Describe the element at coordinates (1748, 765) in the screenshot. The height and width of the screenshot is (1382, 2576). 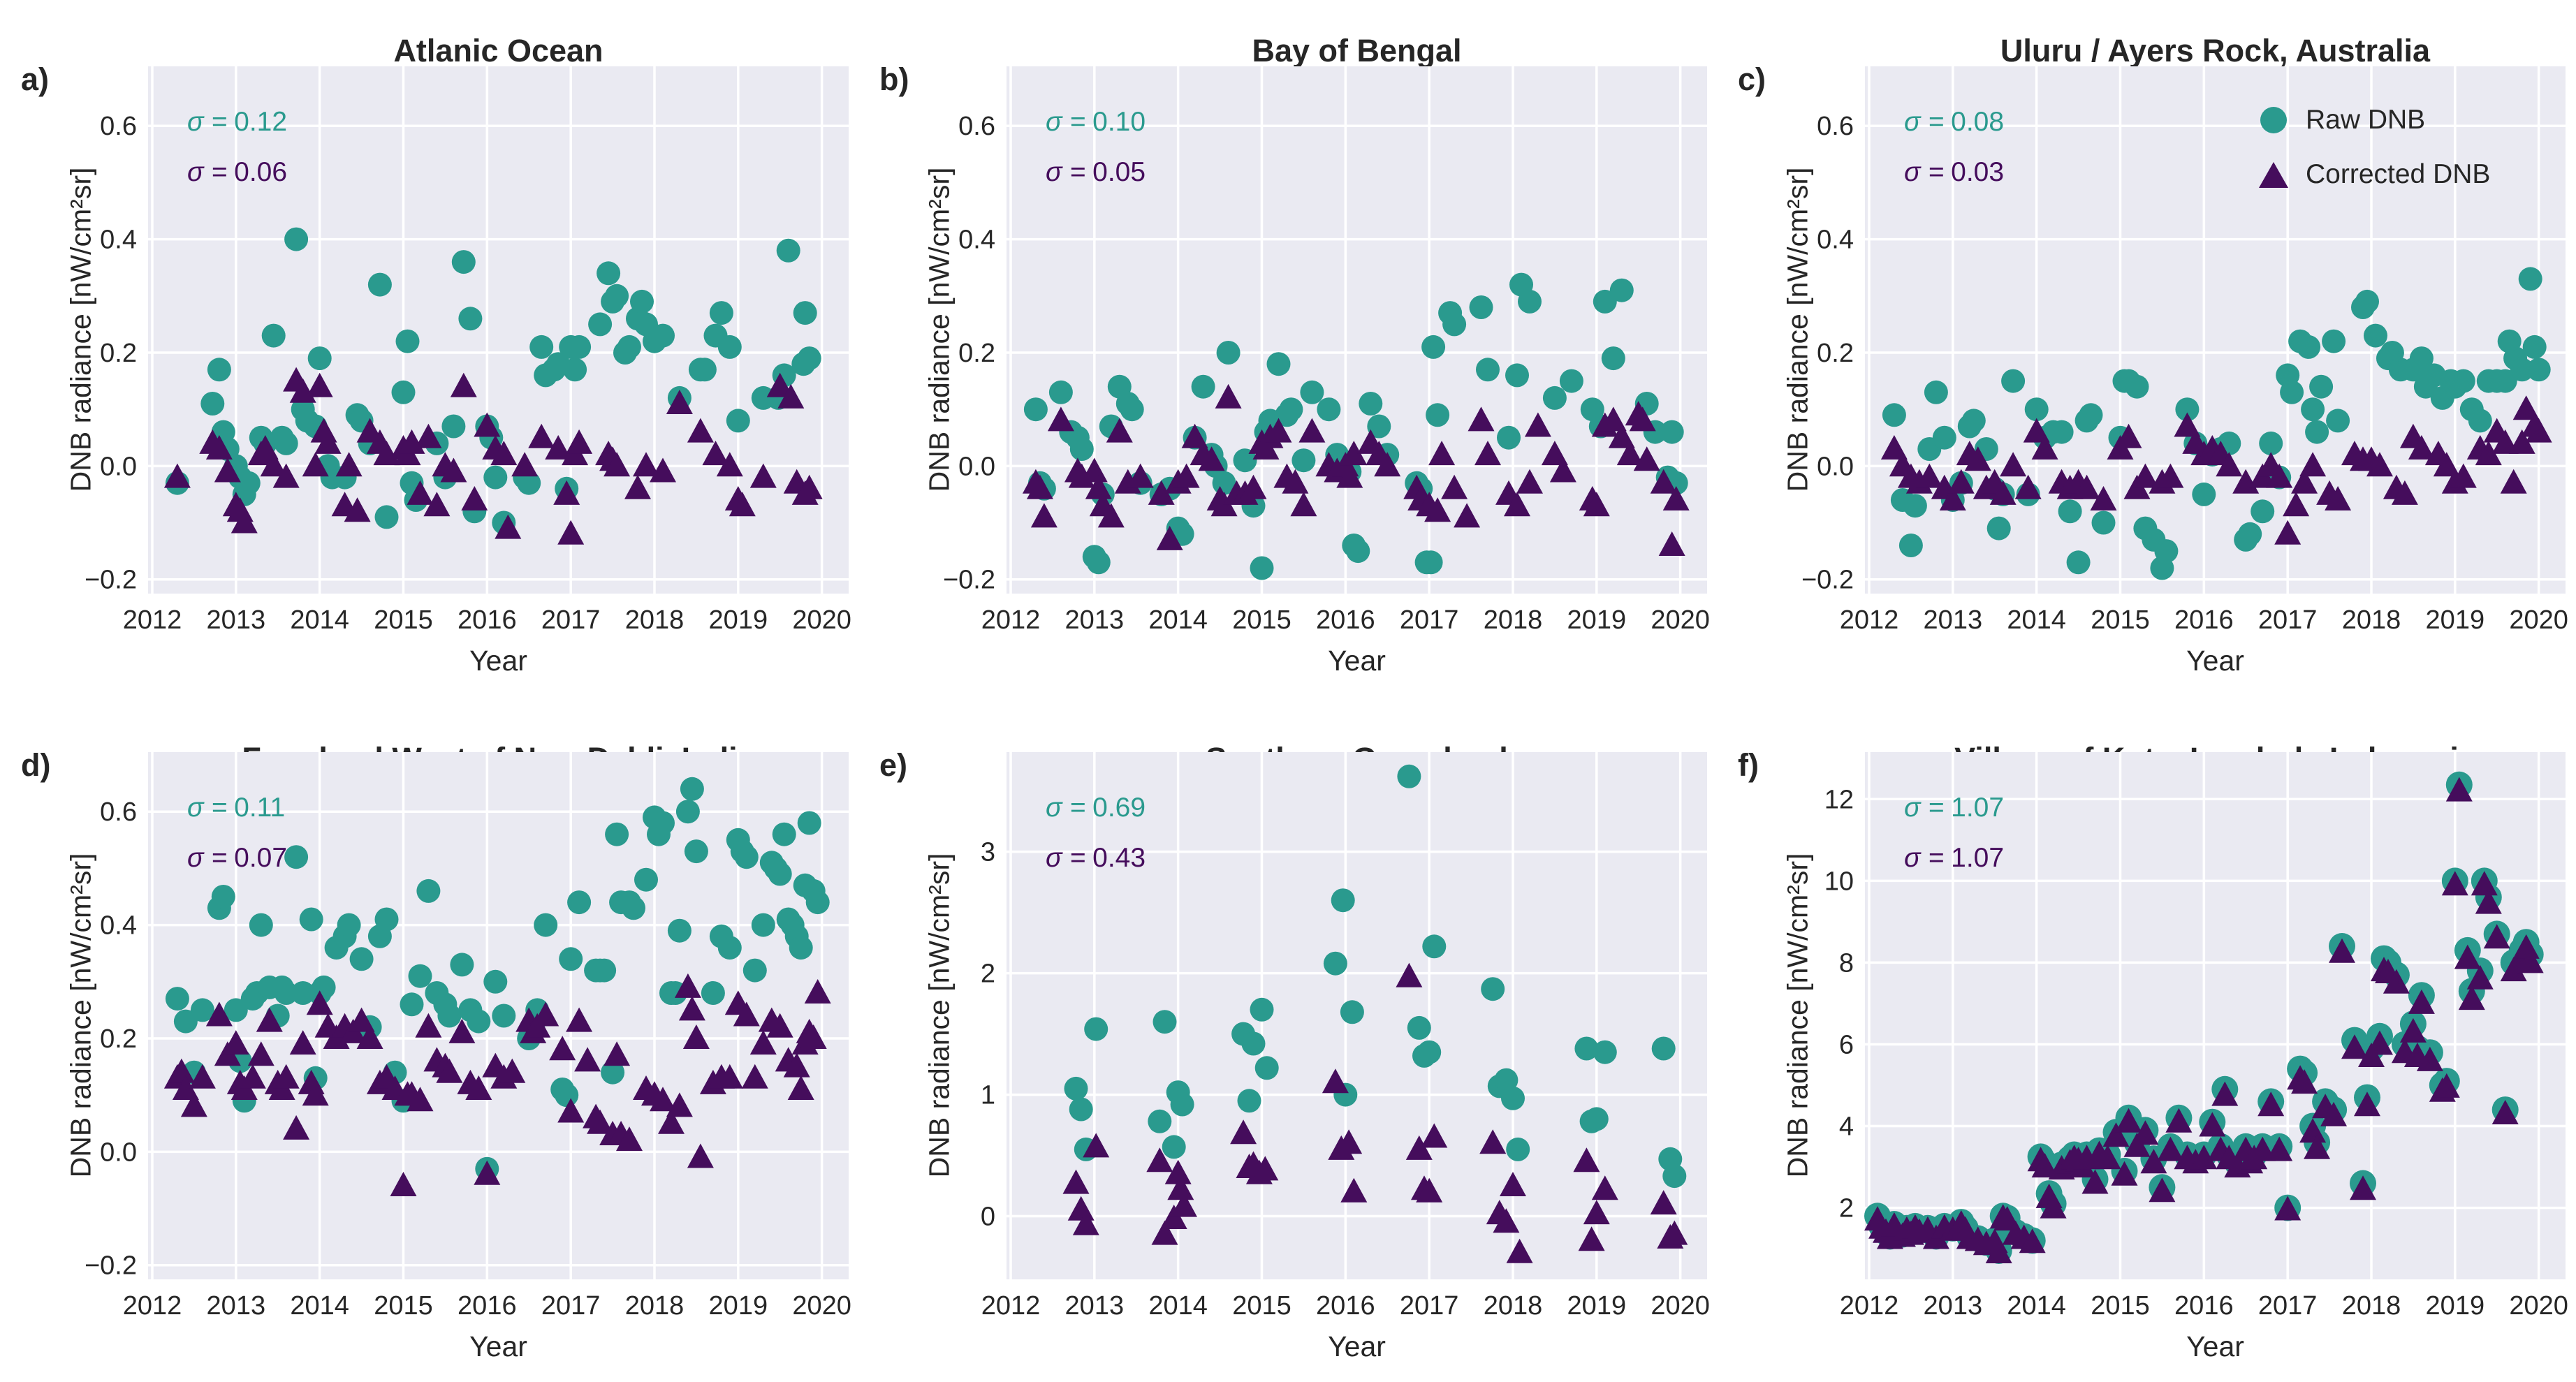
I see `panel-letter: f)` at that location.